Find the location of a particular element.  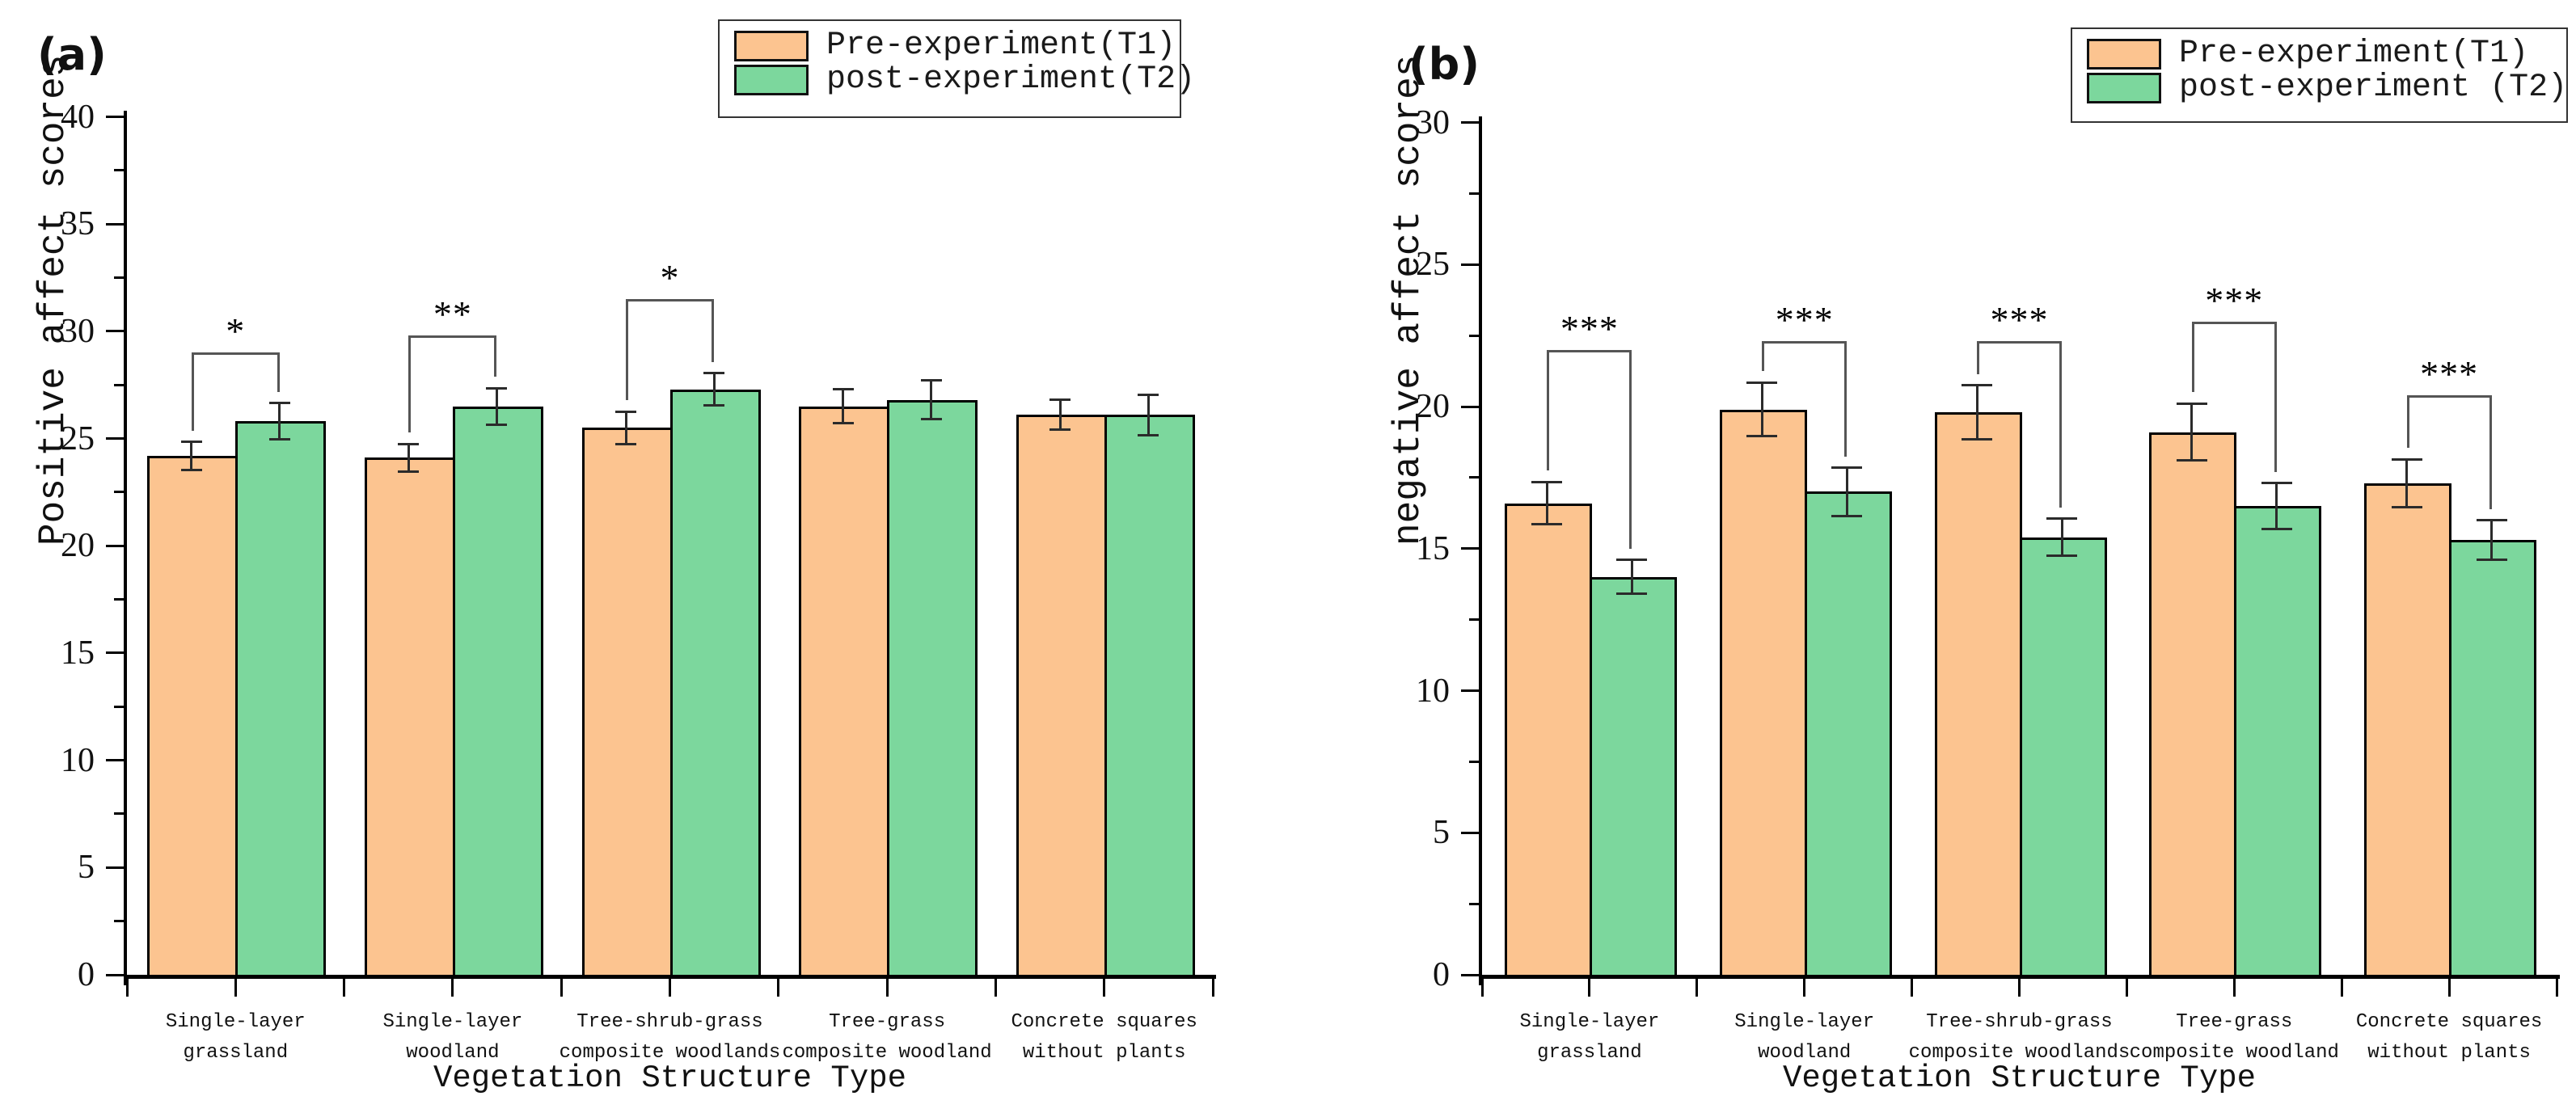

y-tick-label: 20 is located at coordinates (78, 546).